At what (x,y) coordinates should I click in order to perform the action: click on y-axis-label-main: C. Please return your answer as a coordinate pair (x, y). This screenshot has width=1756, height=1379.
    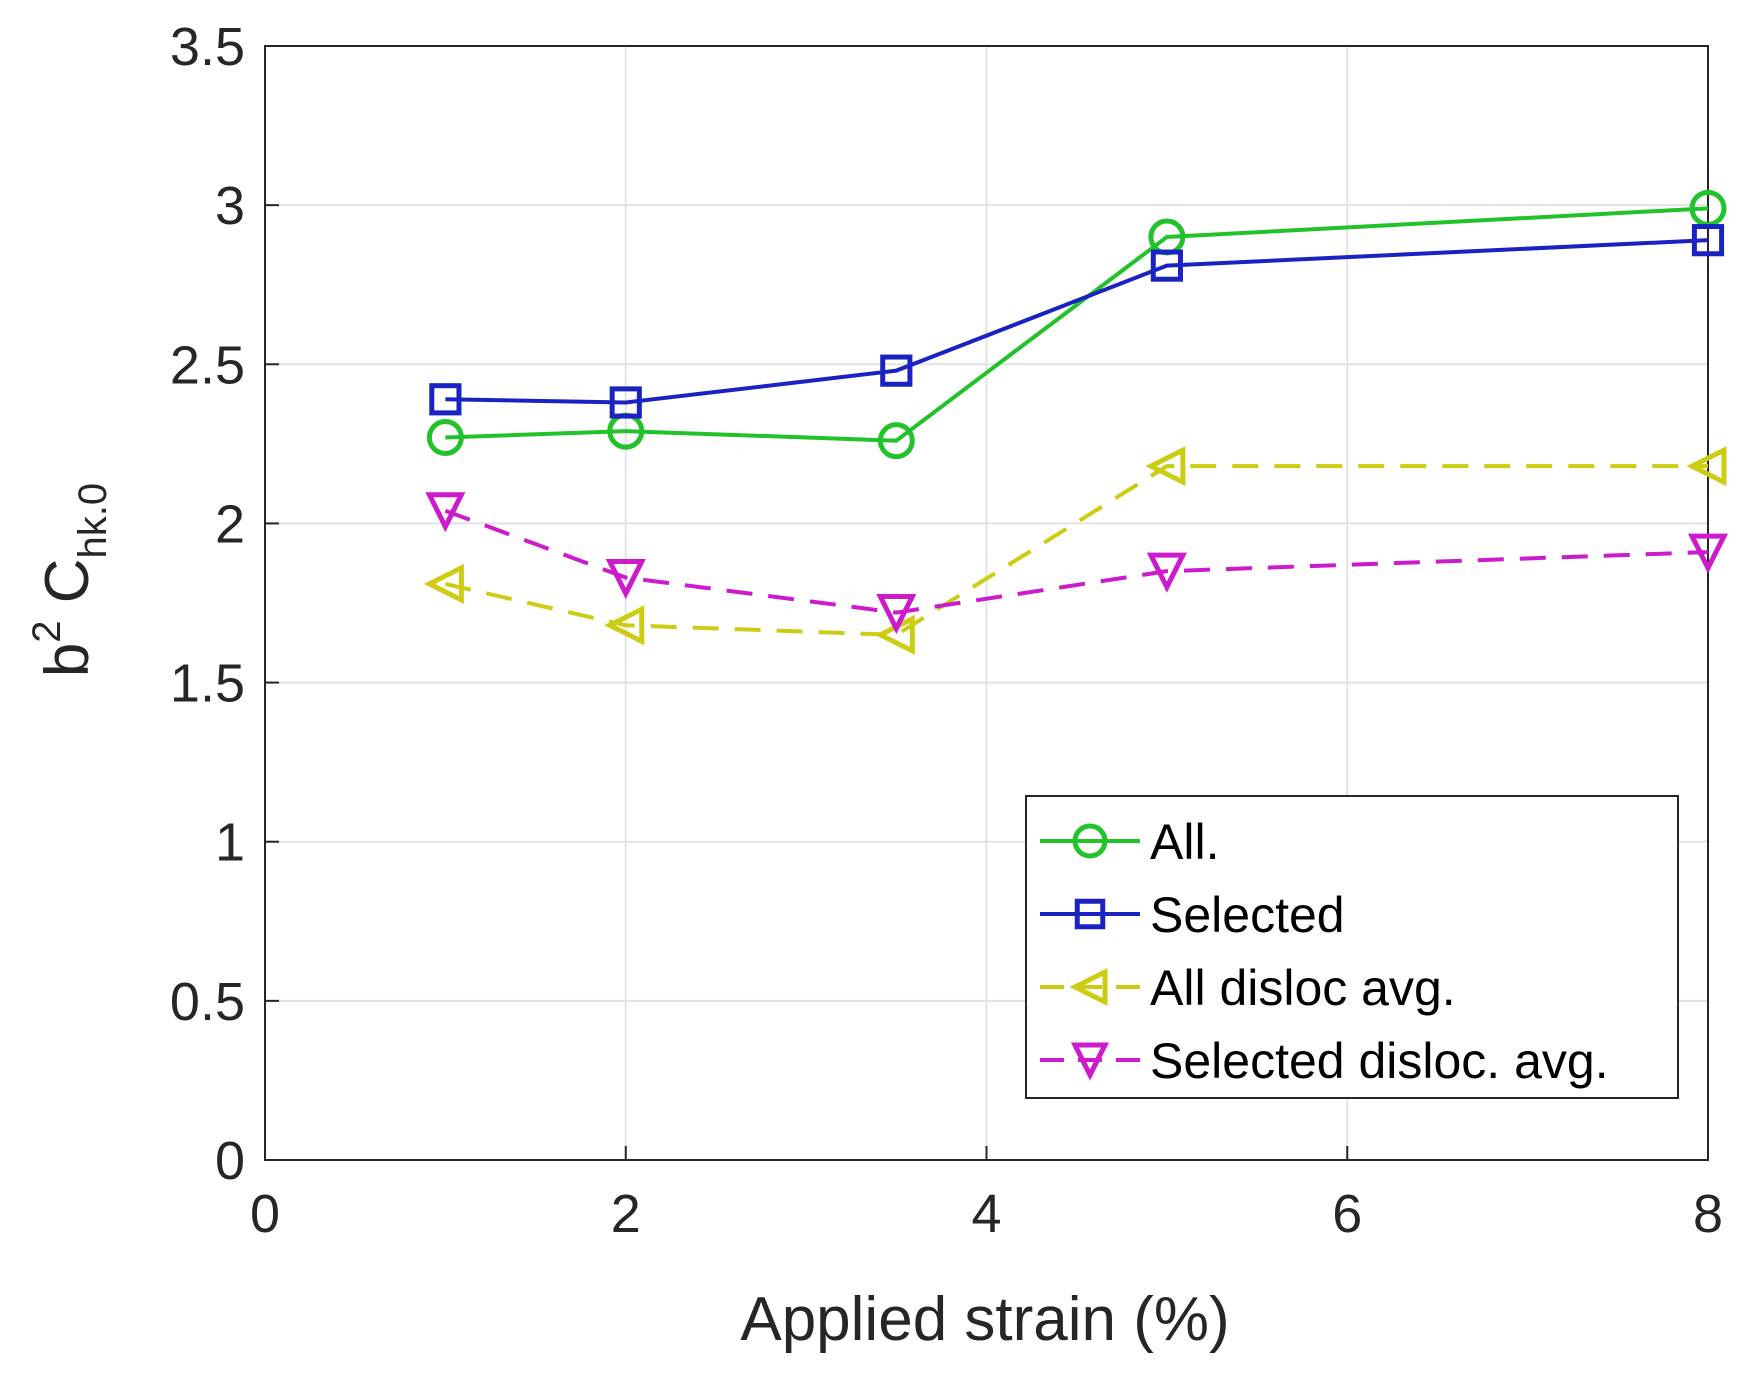
    Looking at the image, I should click on (67, 589).